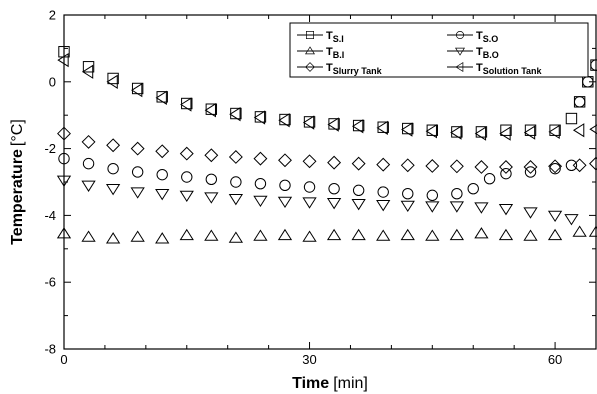  I want to click on legend-label: TS.O, so click(487, 37).